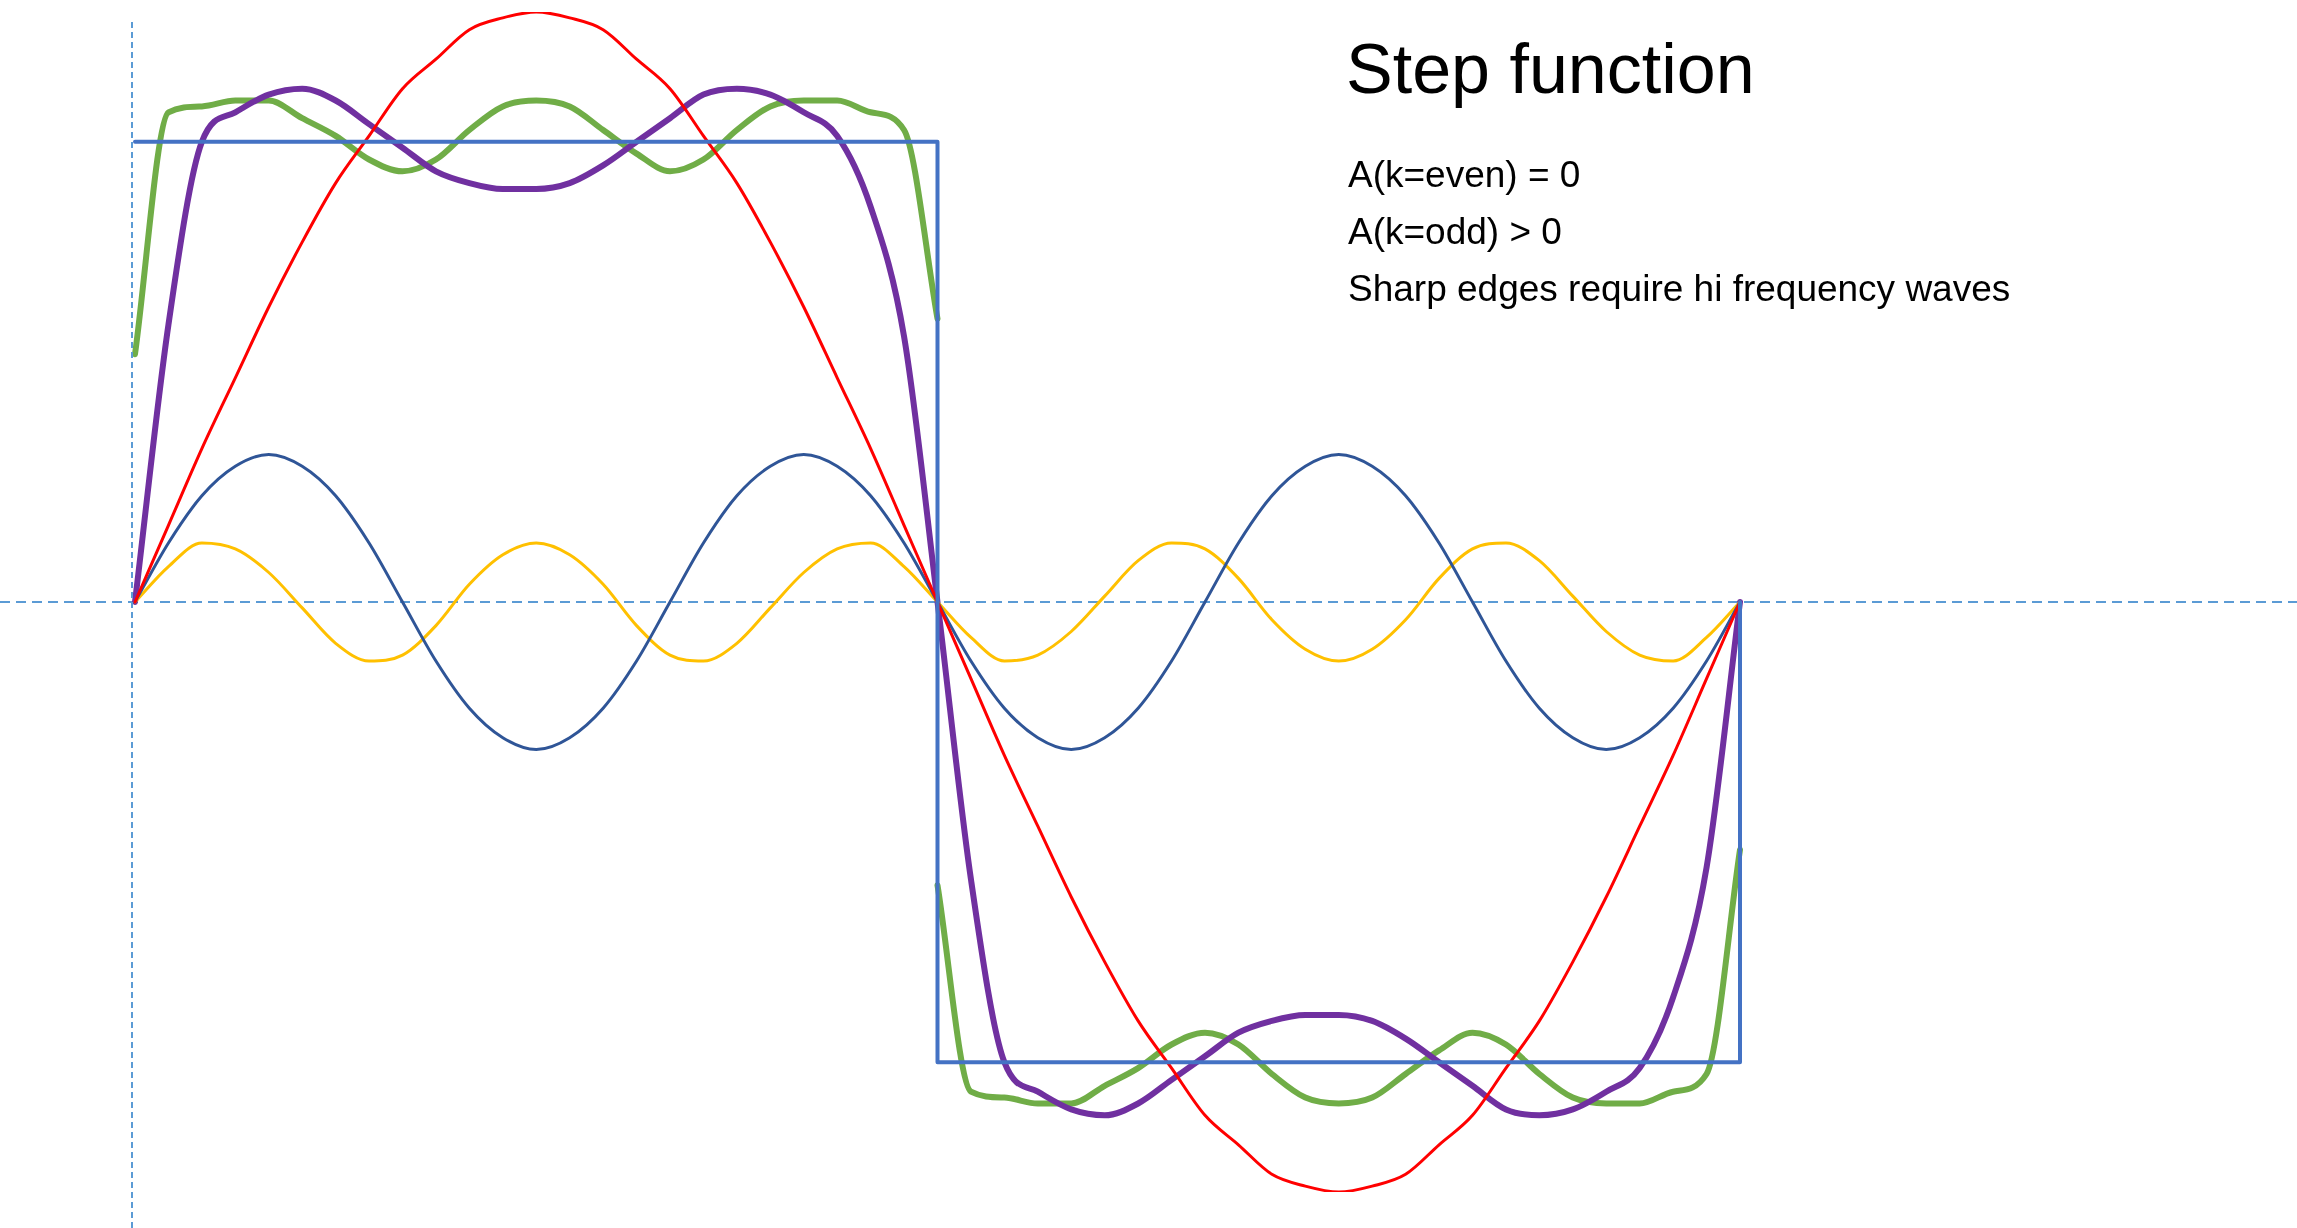  What do you see at coordinates (1550, 69) in the screenshot?
I see `chart-title: Step function` at bounding box center [1550, 69].